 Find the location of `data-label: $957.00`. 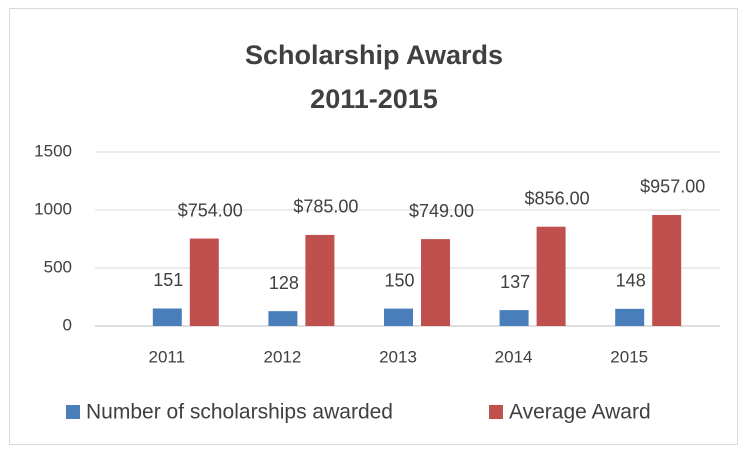

data-label: $957.00 is located at coordinates (672, 187).